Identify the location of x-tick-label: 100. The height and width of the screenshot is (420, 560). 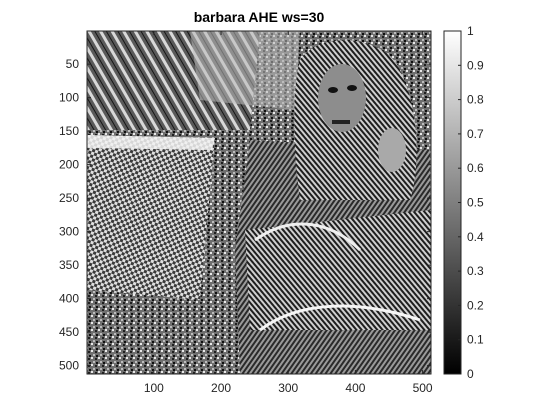
(154, 388).